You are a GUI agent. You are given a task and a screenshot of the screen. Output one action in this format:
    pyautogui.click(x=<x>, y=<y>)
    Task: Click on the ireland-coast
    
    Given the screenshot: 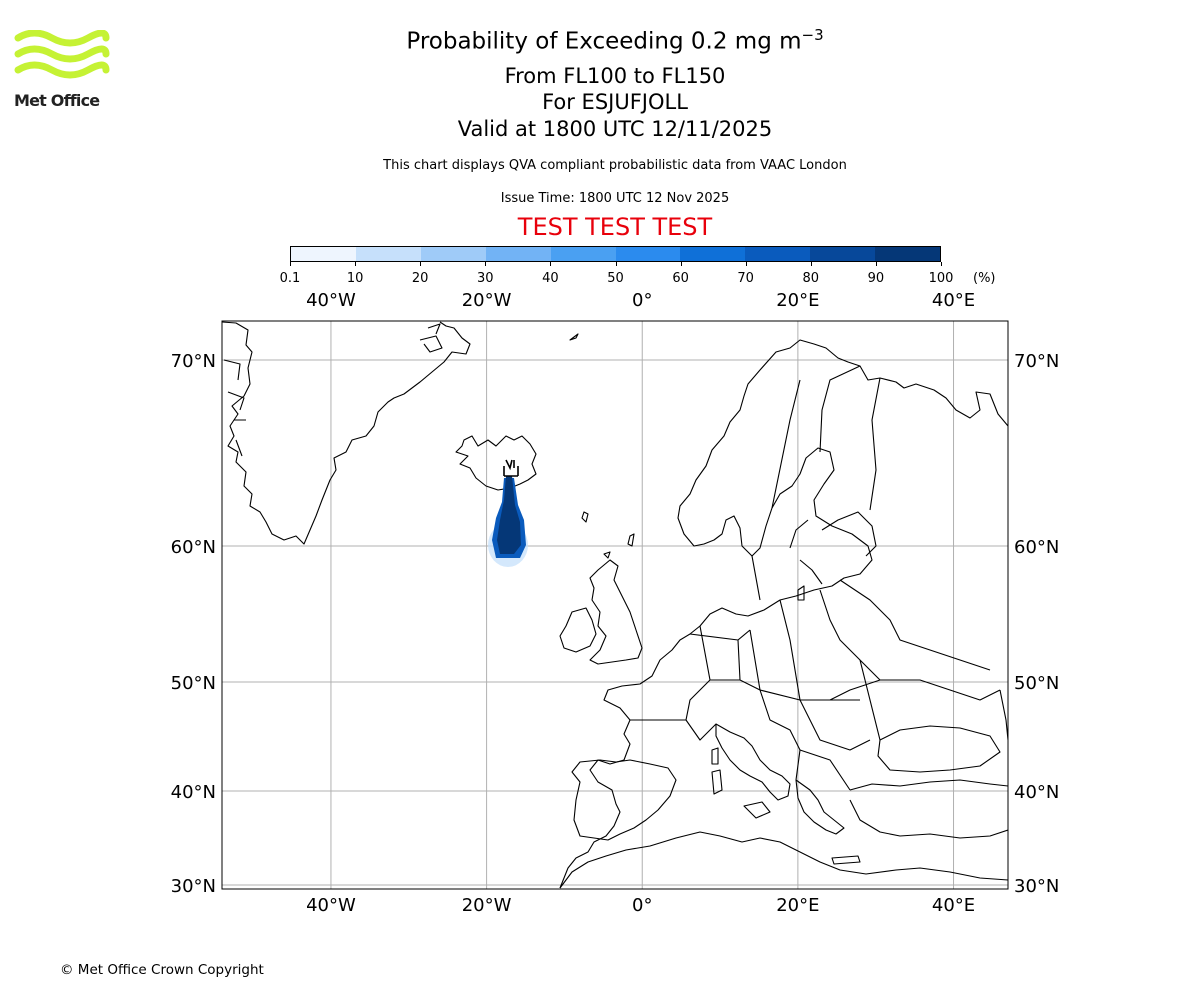 What is the action you would take?
    pyautogui.click(x=578, y=630)
    